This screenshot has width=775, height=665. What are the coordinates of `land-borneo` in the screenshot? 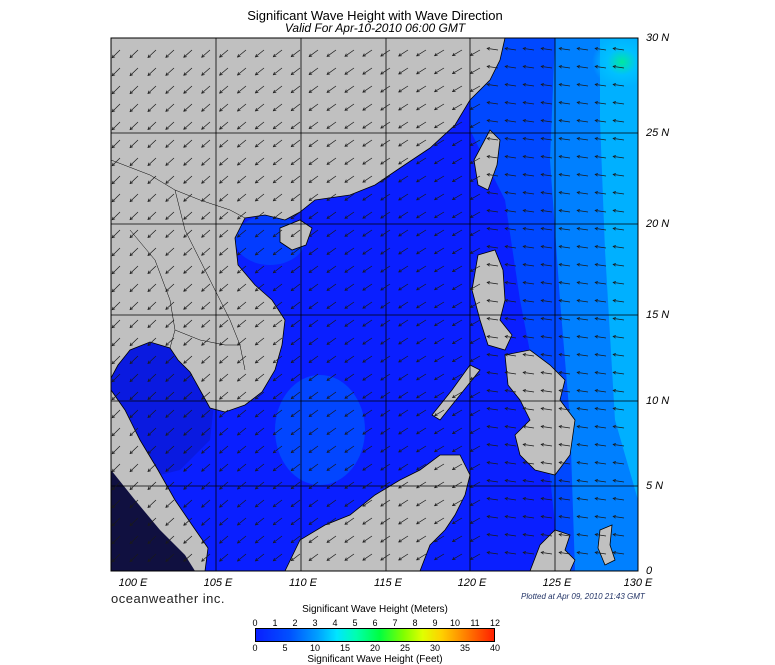 It's located at (377, 512).